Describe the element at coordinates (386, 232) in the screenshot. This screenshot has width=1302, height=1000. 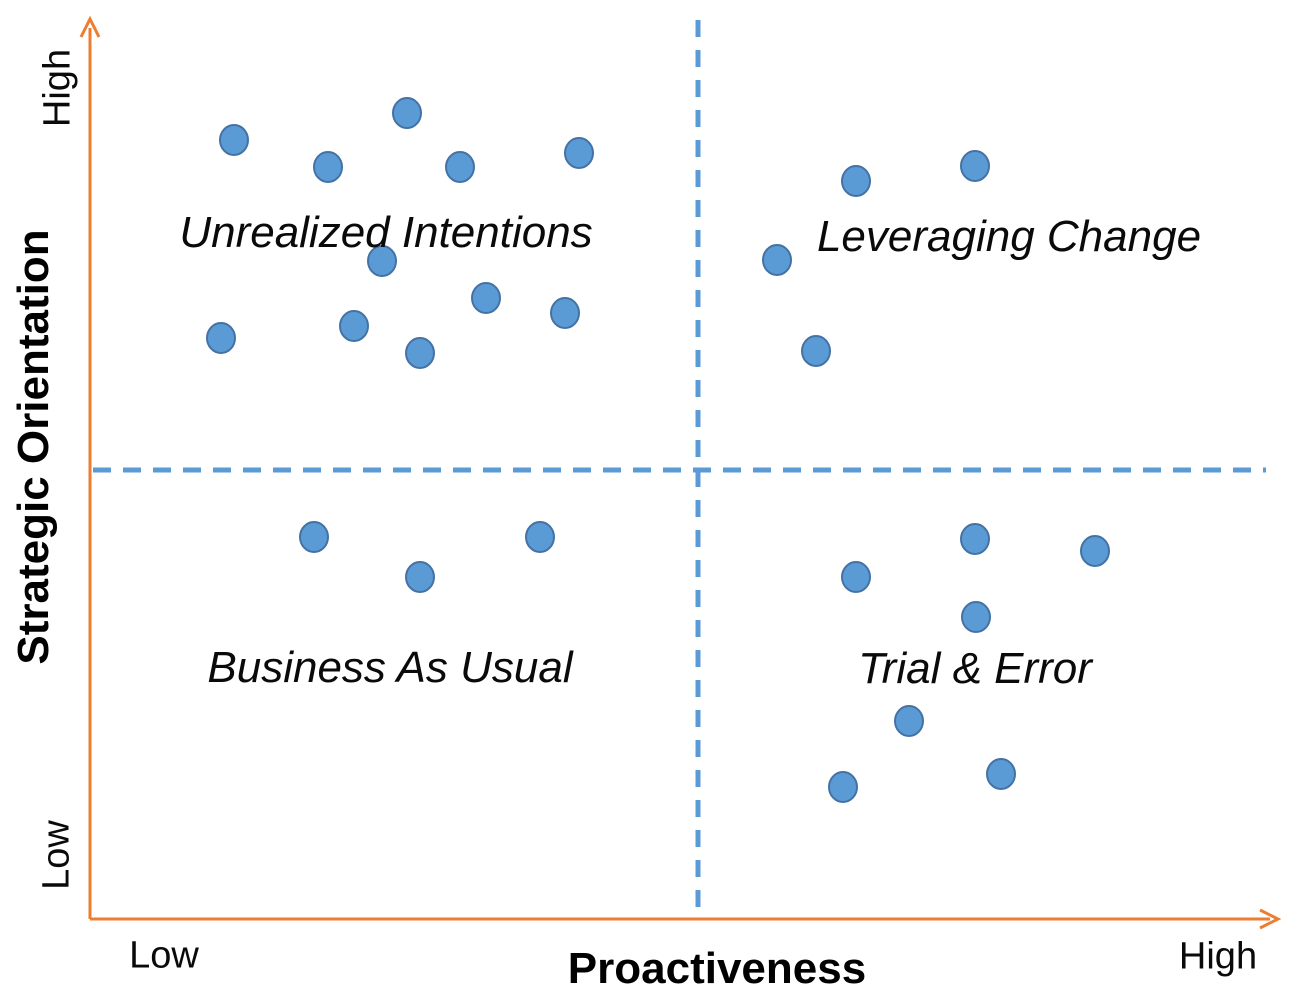
I see `quadrant-label-unrealized-intentions: Unrealized Intentions` at that location.